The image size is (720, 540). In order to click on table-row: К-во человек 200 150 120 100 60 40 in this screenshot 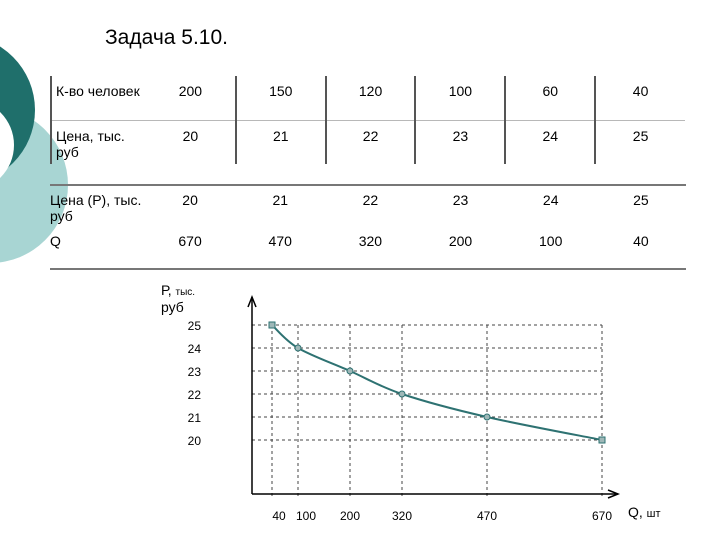, I will do `click(367, 98)`.